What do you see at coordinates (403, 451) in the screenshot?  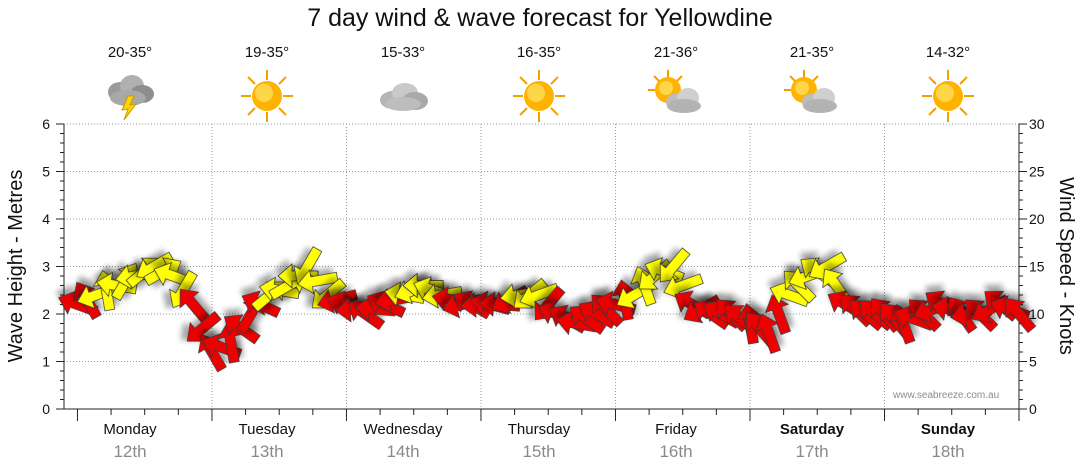 I see `date-label-wednesday: 14th` at bounding box center [403, 451].